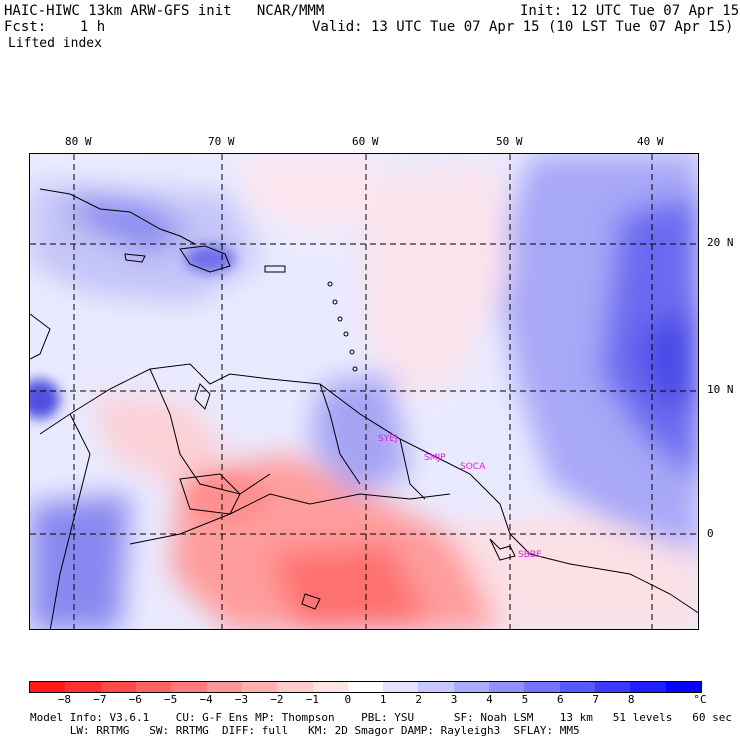 Image resolution: width=740 pixels, height=740 pixels. What do you see at coordinates (630, 11) in the screenshot?
I see `init-time: Init: 12 UTC Tue 07 Apr 15` at bounding box center [630, 11].